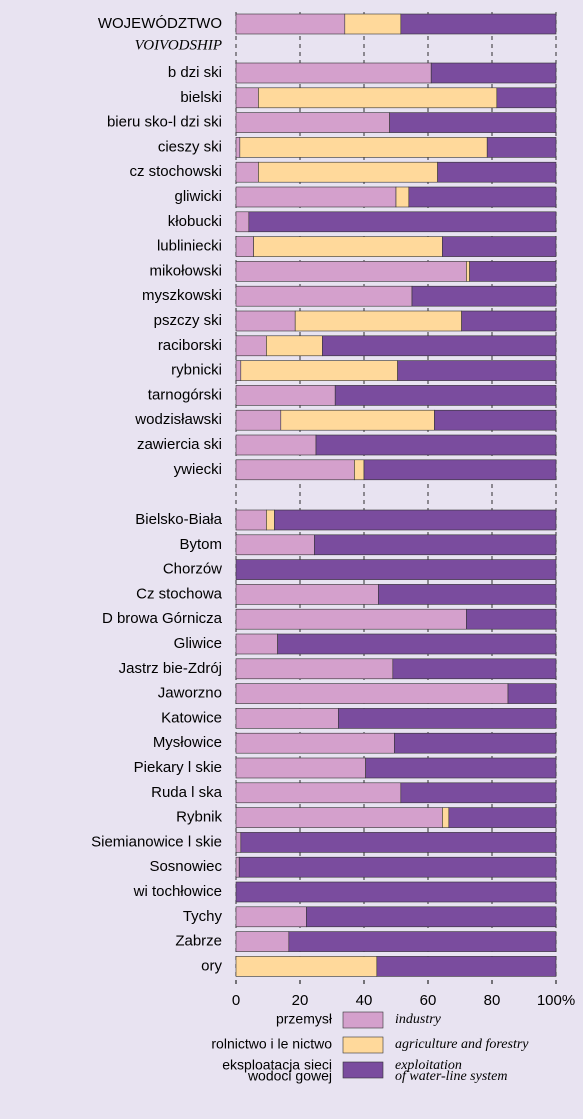 This screenshot has height=1119, width=583. What do you see at coordinates (428, 1000) in the screenshot?
I see `x-tick-label: 60` at bounding box center [428, 1000].